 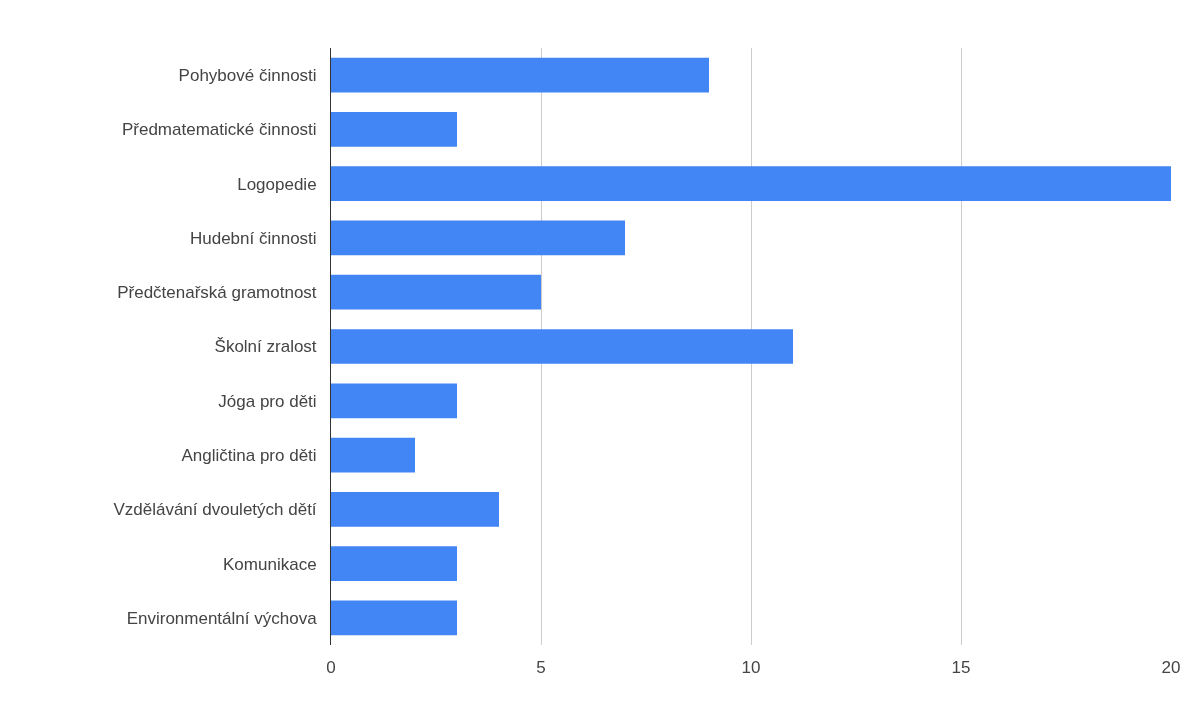 I want to click on y-tick-label: Komunikace, so click(x=270, y=564).